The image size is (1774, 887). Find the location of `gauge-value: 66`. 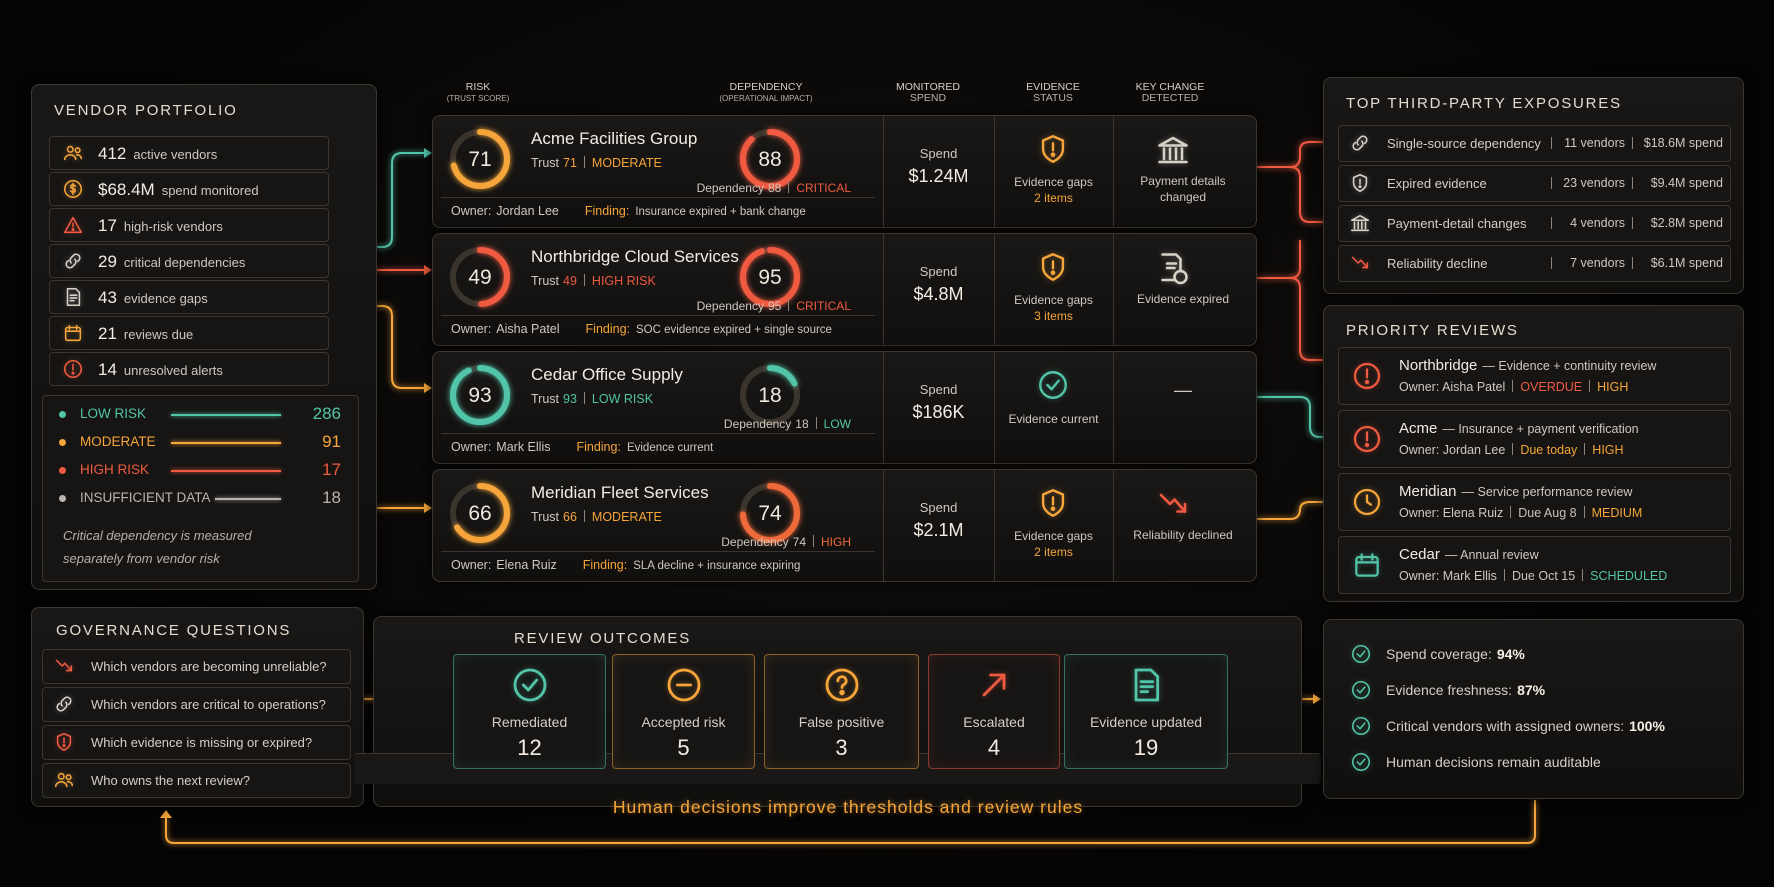

gauge-value: 66 is located at coordinates (479, 513).